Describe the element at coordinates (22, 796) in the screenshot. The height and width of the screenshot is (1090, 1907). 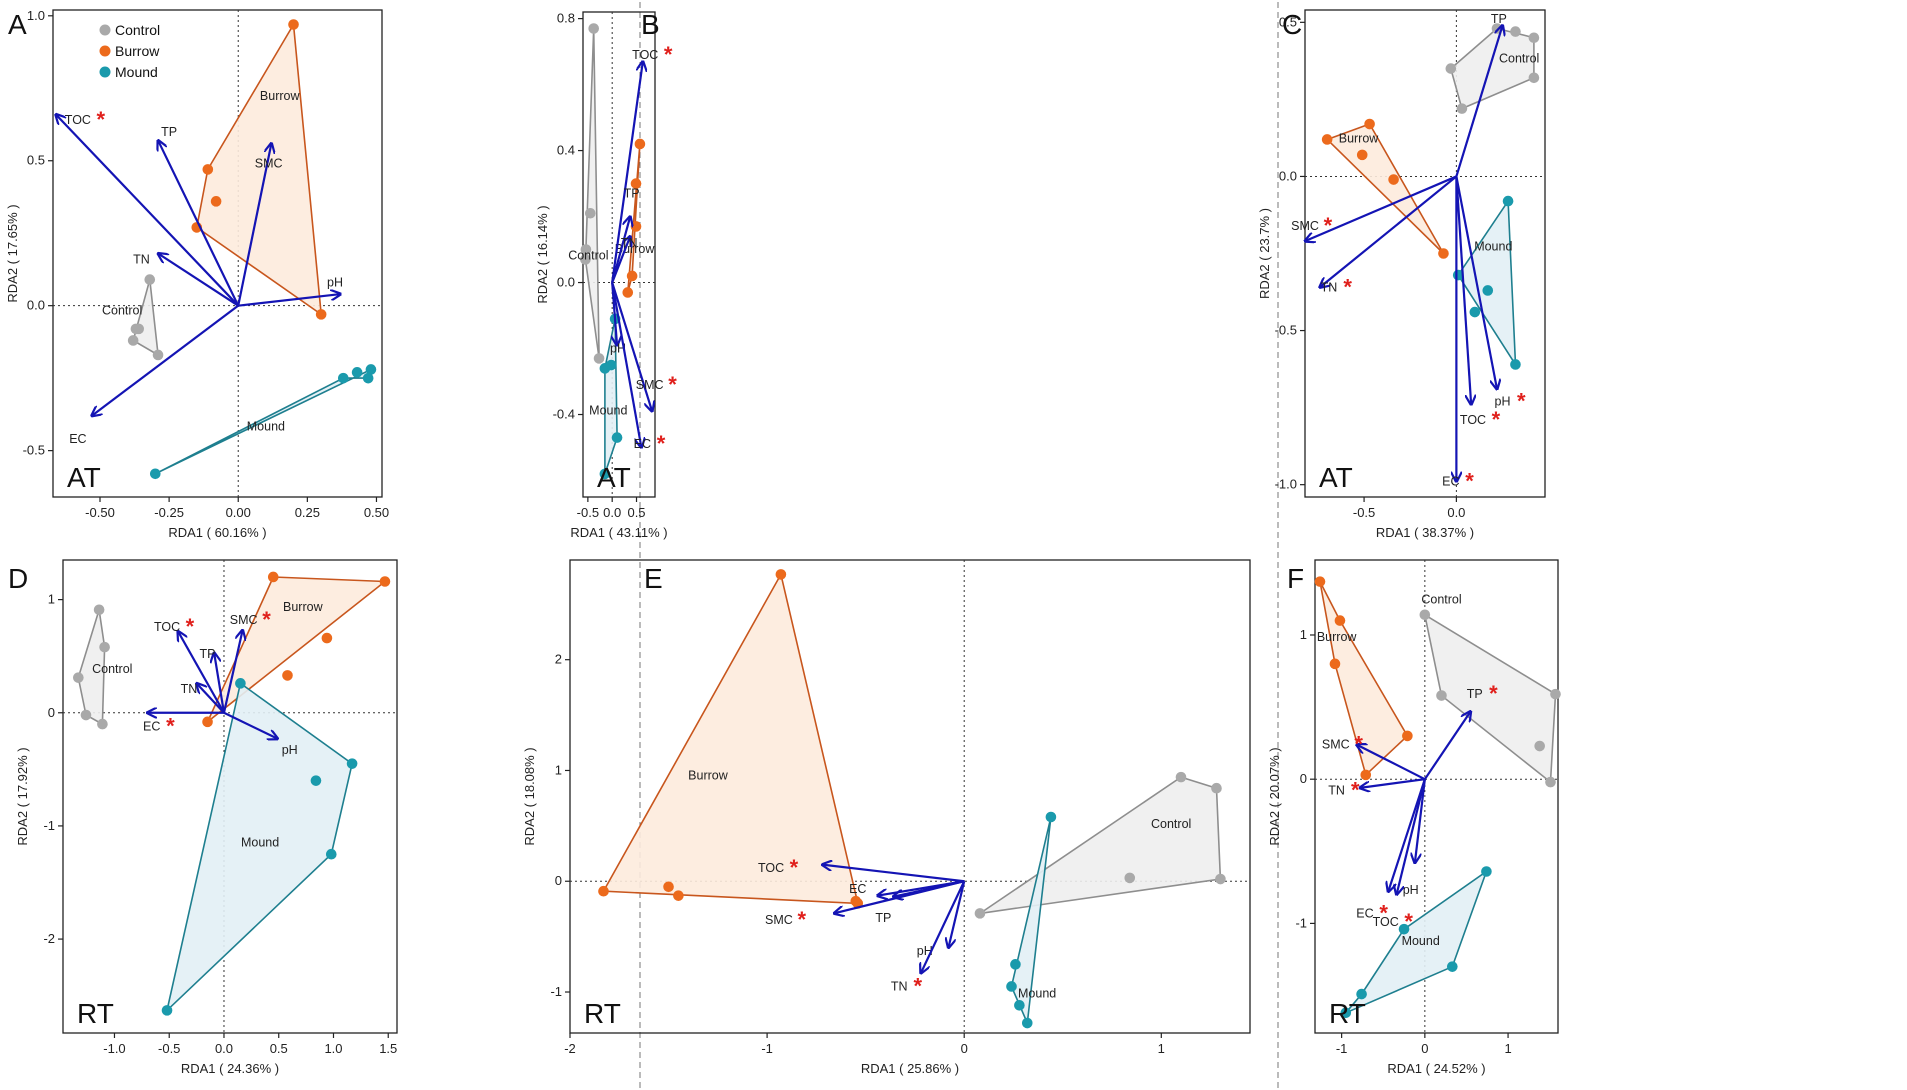
I see `y-axis-label: RDA2 ( 17.92% )` at that location.